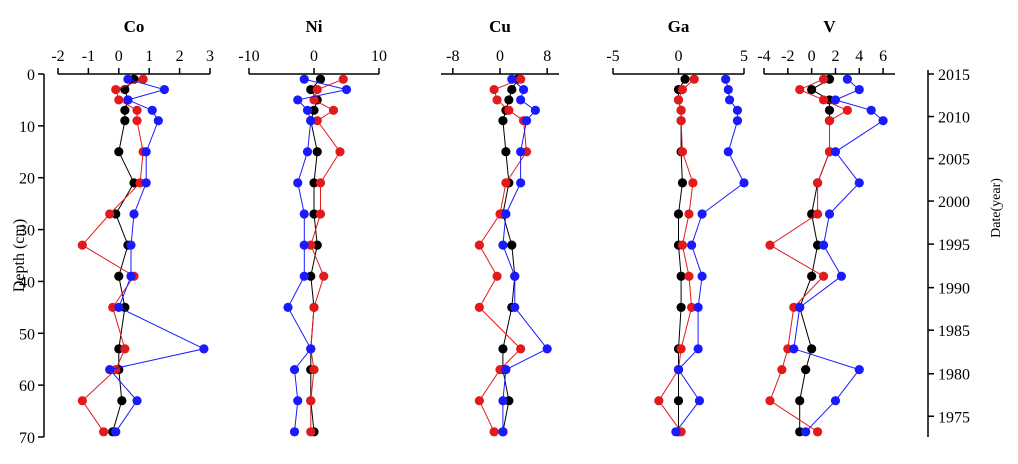 The image size is (1018, 464). Describe the element at coordinates (112, 255) in the screenshot. I see `series-line-red-co` at that location.